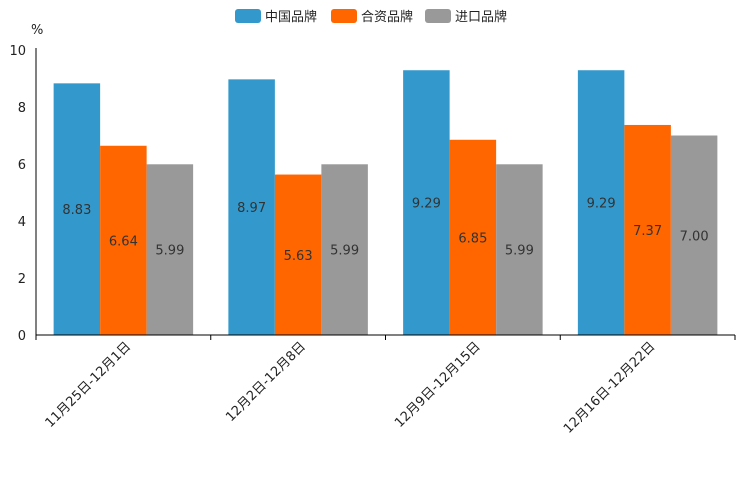  I want to click on data-label: 5.63, so click(298, 256).